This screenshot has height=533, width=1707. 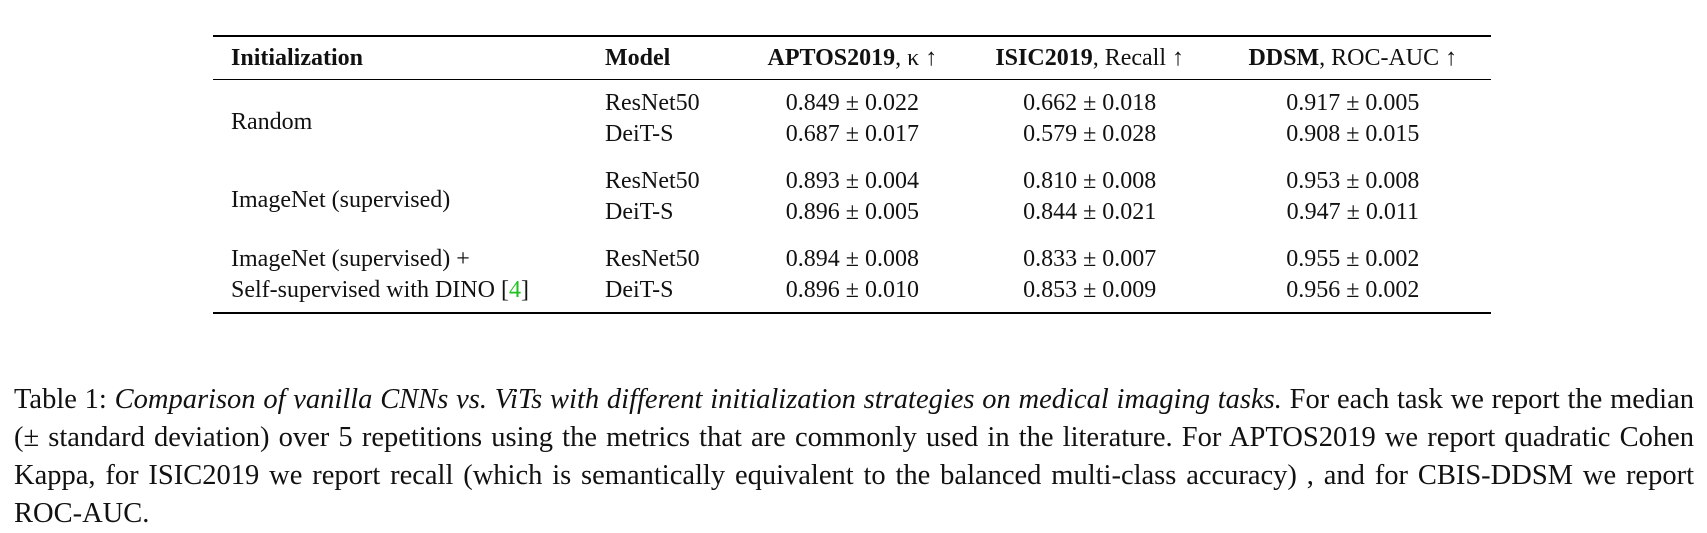 I want to click on aptos-cell: 0.896 ± 0.005, so click(x=852, y=212).